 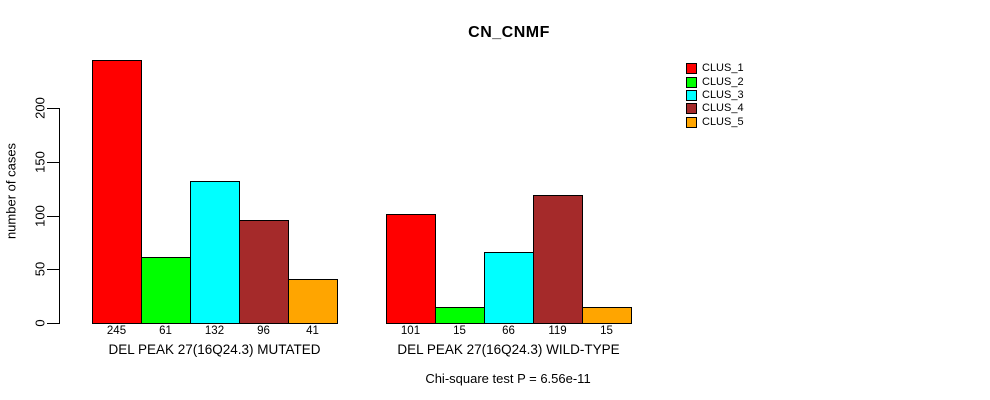 I want to click on bar-count-label: 132, so click(x=214, y=331).